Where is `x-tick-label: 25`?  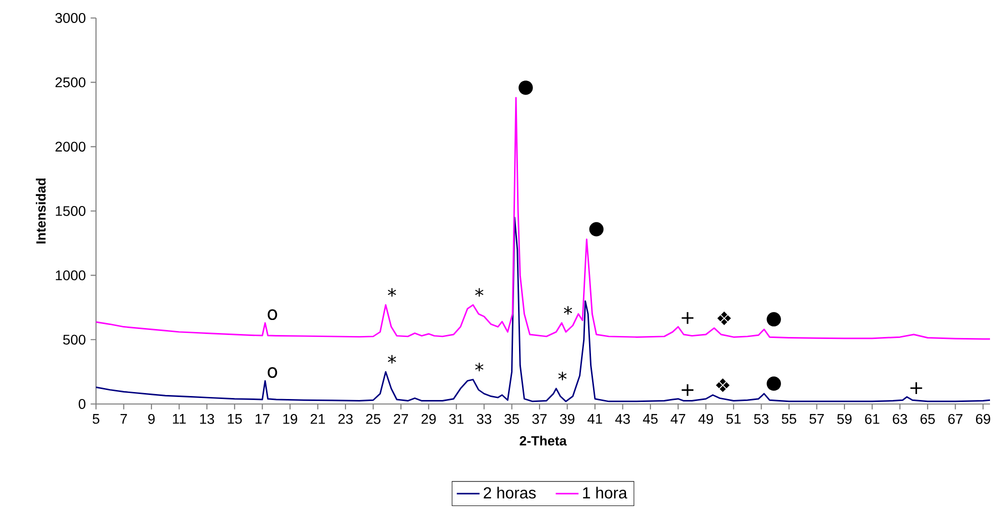 x-tick-label: 25 is located at coordinates (373, 419).